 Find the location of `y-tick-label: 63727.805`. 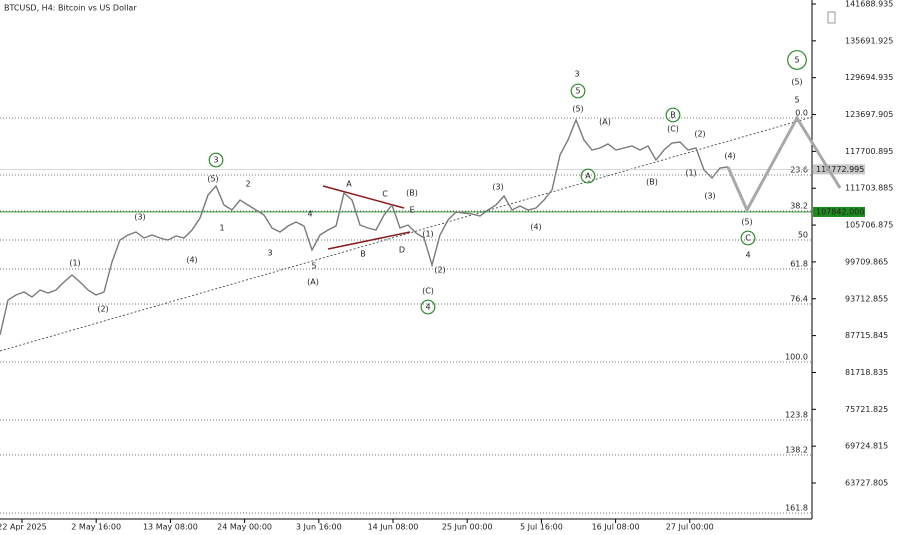

y-tick-label: 63727.805 is located at coordinates (866, 483).